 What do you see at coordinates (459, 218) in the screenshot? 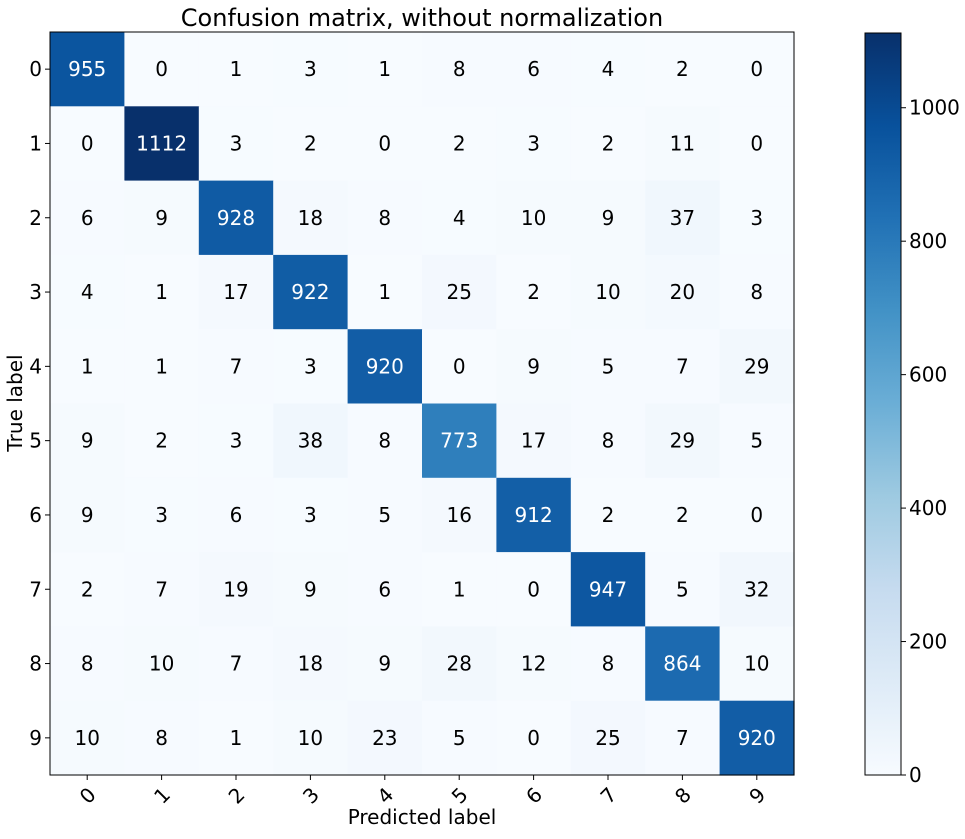
I see `cell-value-label: 4` at bounding box center [459, 218].